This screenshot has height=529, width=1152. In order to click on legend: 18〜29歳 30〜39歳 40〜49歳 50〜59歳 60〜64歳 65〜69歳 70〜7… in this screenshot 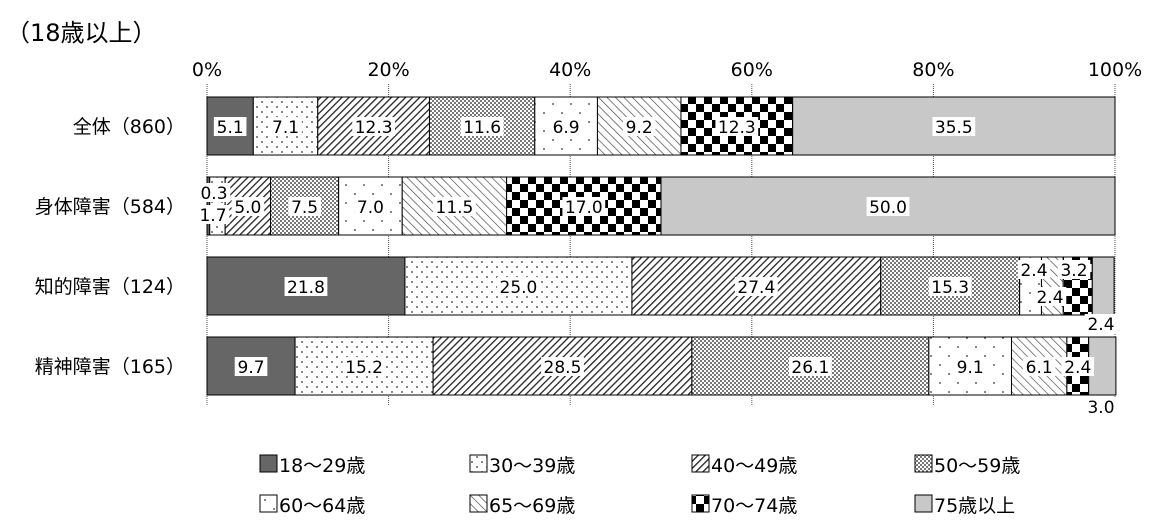, I will do `click(639, 485)`.